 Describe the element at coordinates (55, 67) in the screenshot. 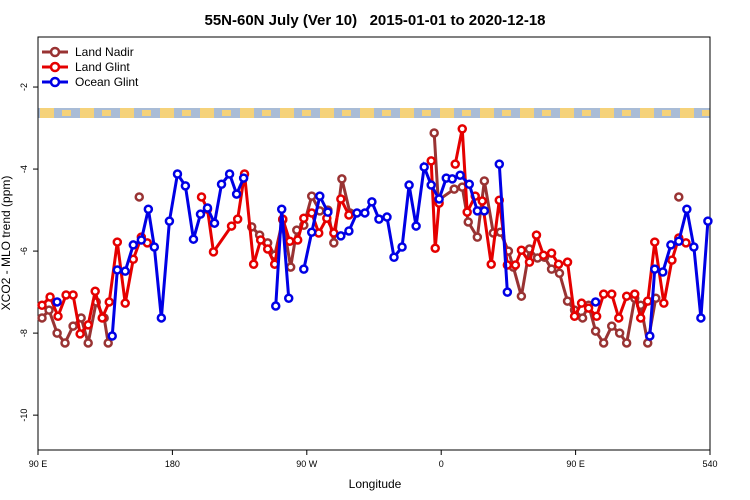

I see `legend-marker` at that location.